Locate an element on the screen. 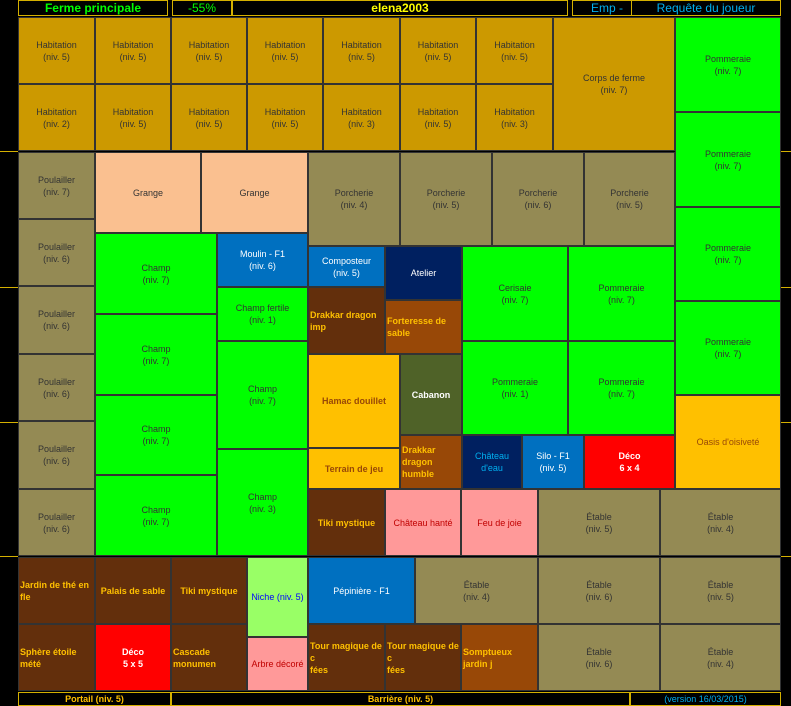 This screenshot has width=791, height=706. habitation-tile: Habitation (niv. 2) is located at coordinates (56, 117).